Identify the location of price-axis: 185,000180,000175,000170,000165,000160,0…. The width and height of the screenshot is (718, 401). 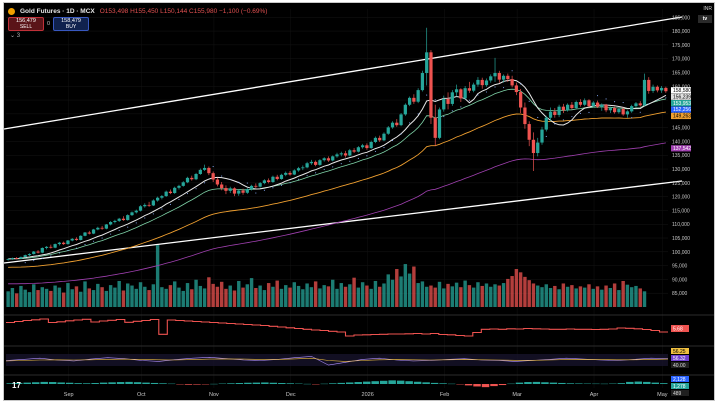
(681, 156).